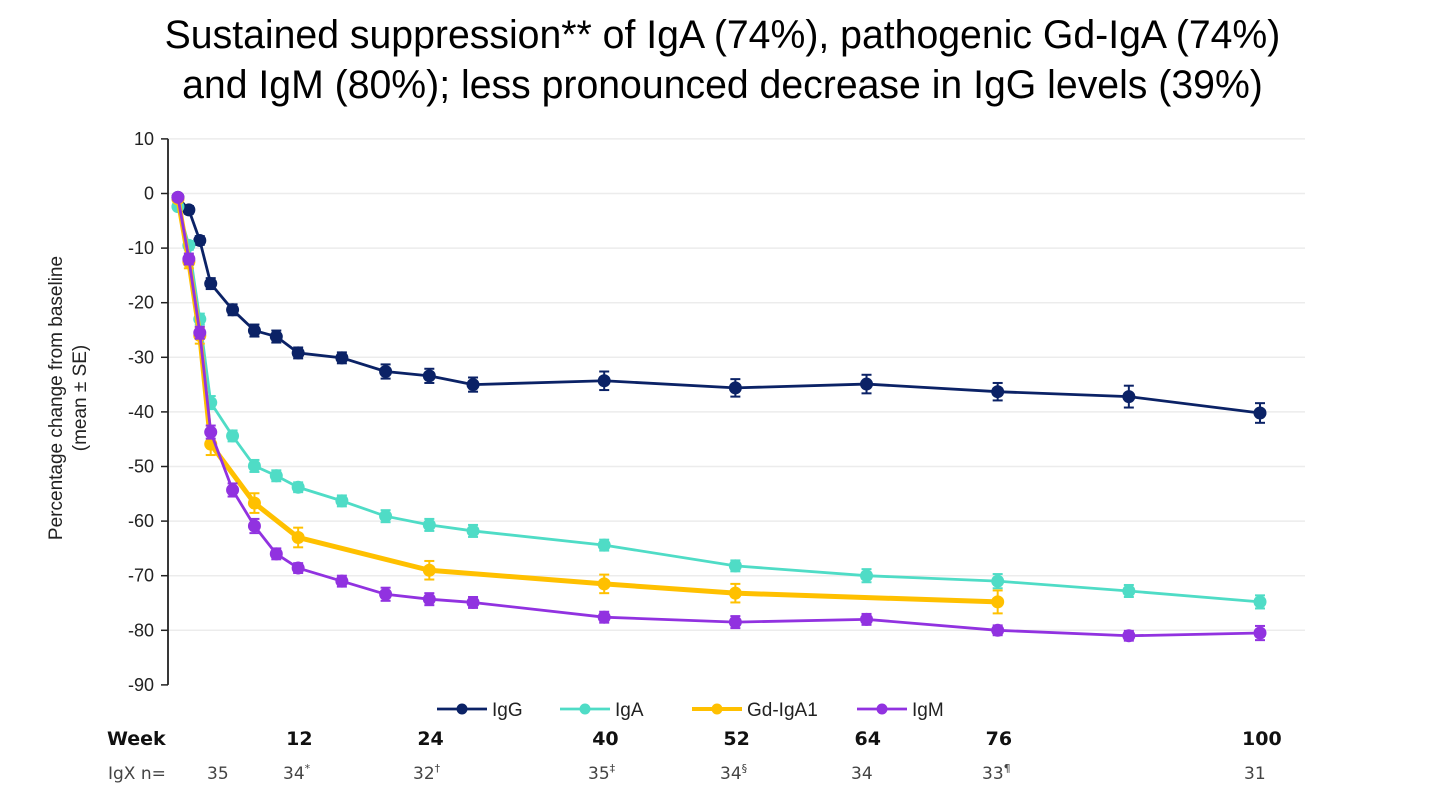 Image resolution: width=1445 pixels, height=801 pixels. I want to click on n-value: 34§, so click(734, 773).